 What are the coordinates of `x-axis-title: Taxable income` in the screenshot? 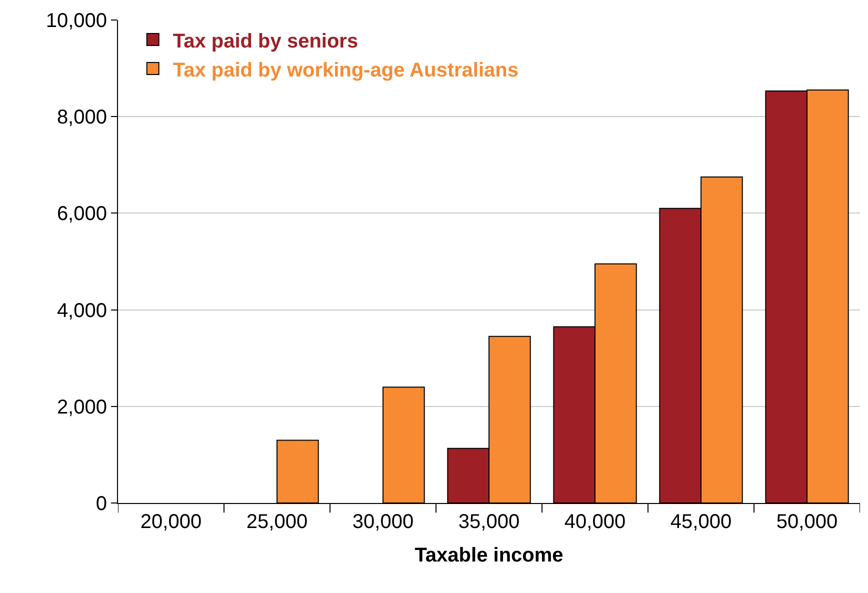 It's located at (489, 555).